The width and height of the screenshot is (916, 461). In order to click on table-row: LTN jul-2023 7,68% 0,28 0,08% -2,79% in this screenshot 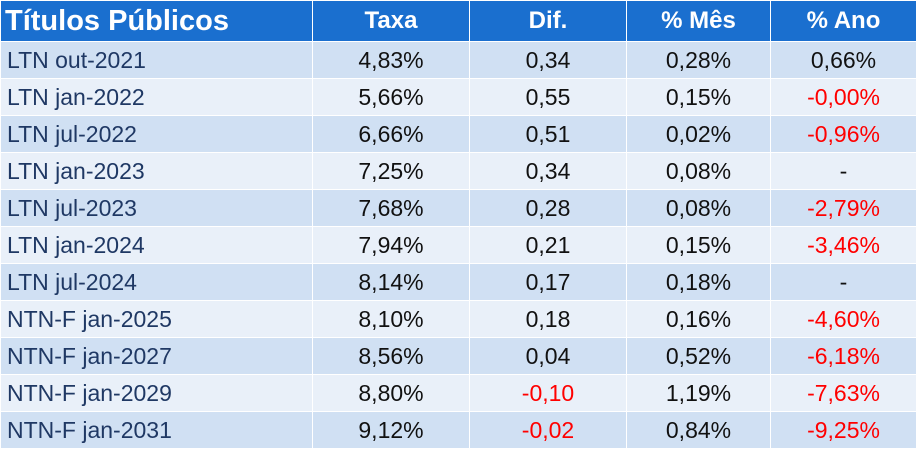, I will do `click(458, 208)`.